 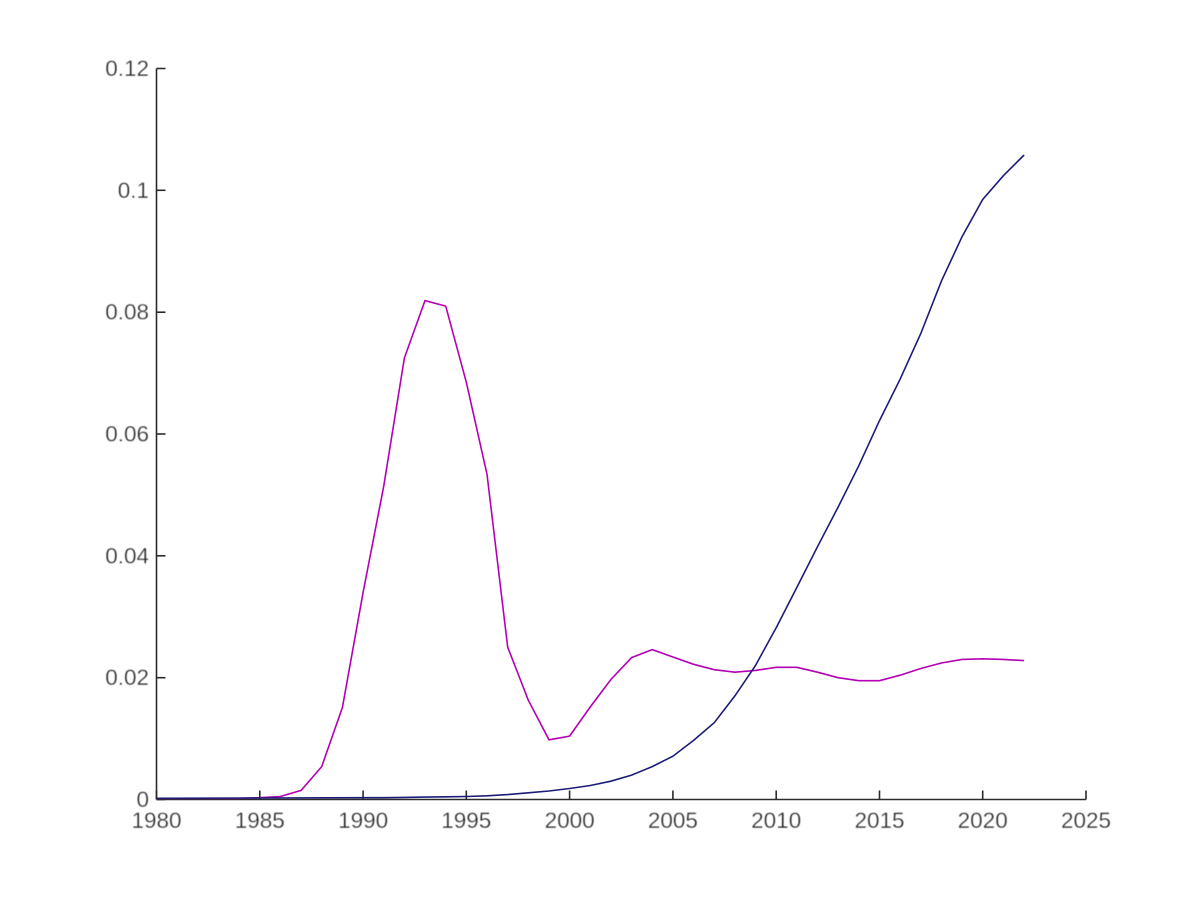 What do you see at coordinates (127, 434) in the screenshot?
I see `svg-text: 0.06` at bounding box center [127, 434].